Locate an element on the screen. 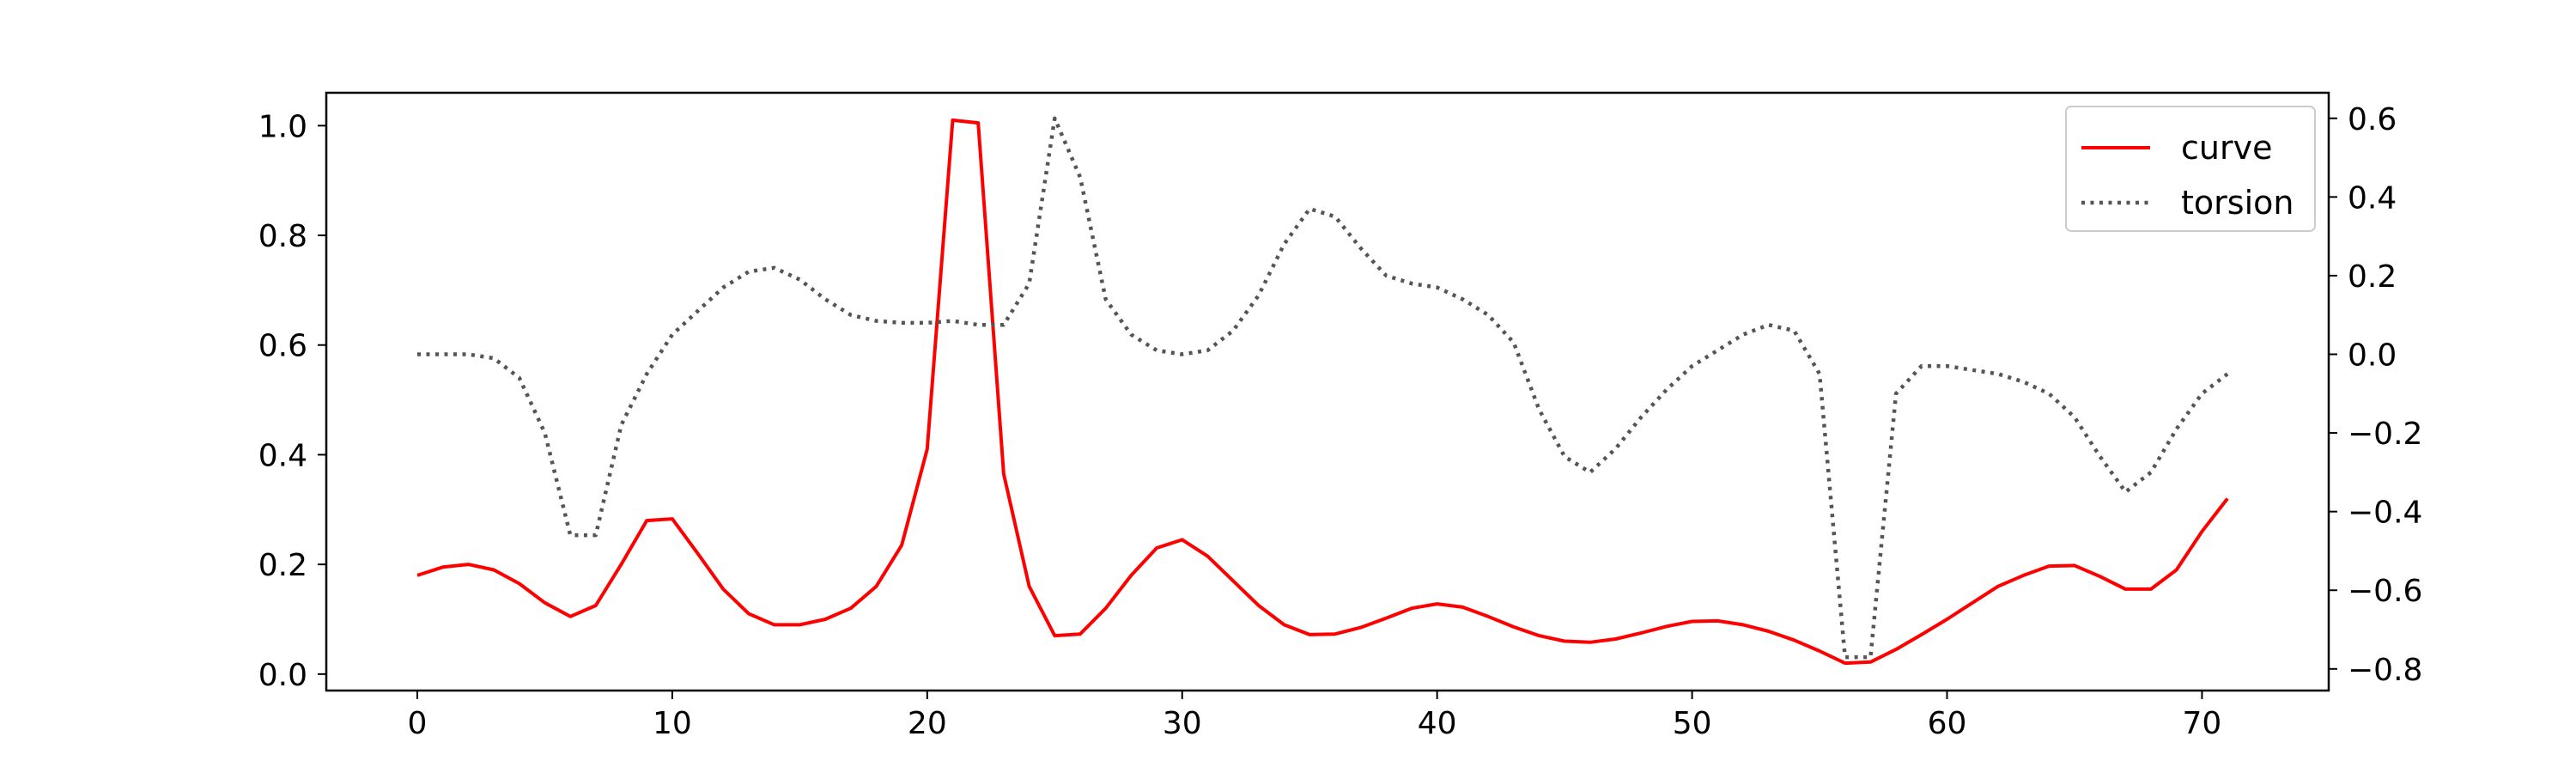 This screenshot has width=2576, height=773. y-axis-right: −0.8 −0.6 −0.4 −0.2 0.0 0.2 0.4 0.6 is located at coordinates (2375, 395).